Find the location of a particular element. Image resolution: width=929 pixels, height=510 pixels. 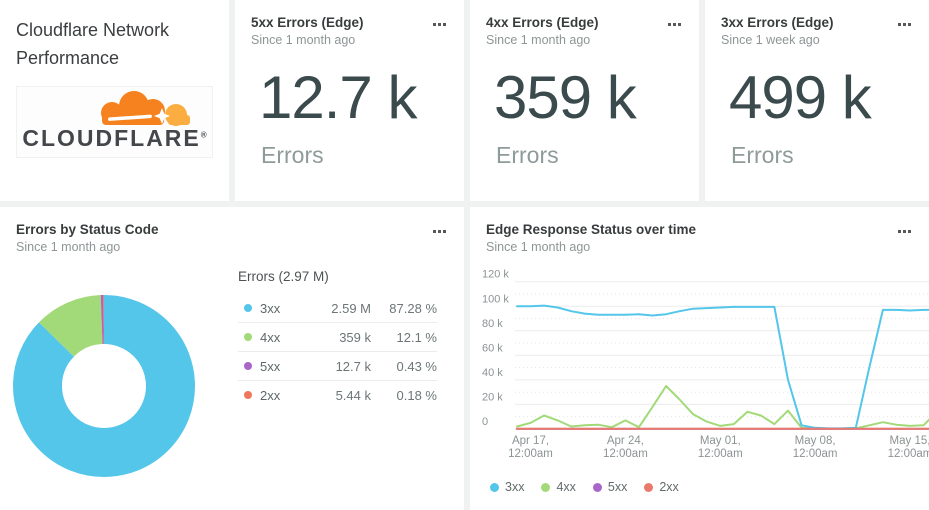

card-subtitle: Since 1 week ago is located at coordinates (770, 40).